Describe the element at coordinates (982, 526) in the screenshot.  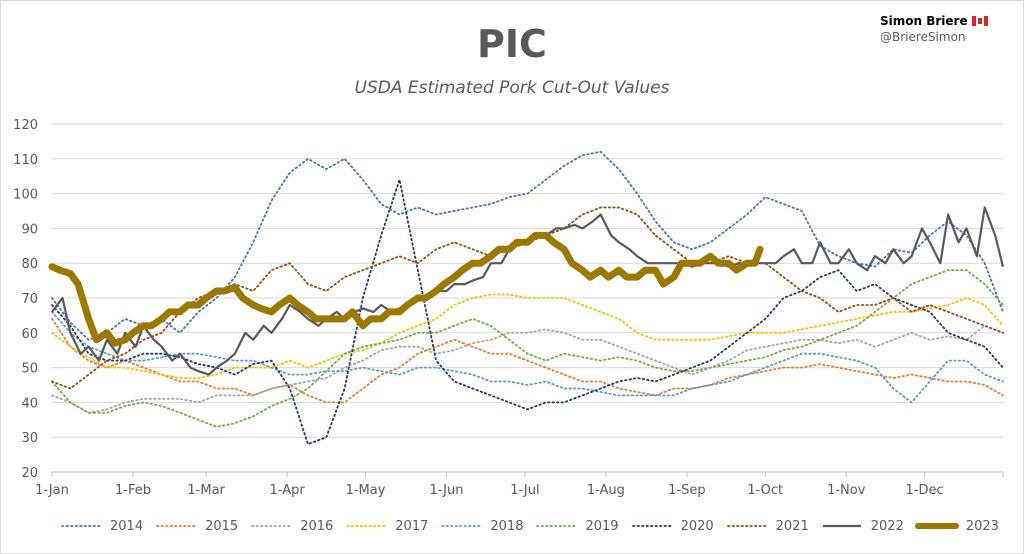
I see `legend-label: 2023` at that location.